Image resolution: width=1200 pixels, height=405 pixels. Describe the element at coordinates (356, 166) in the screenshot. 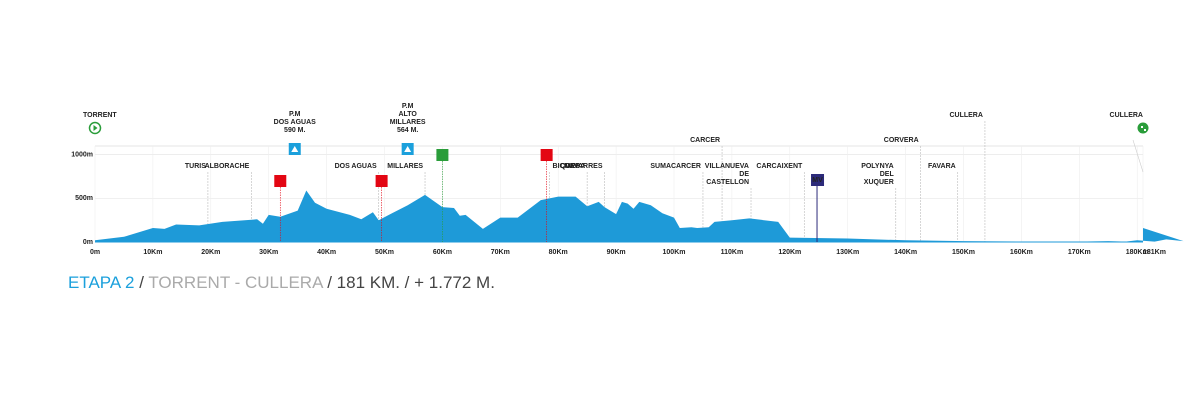

I see `place-label: DOS AGUAS` at that location.